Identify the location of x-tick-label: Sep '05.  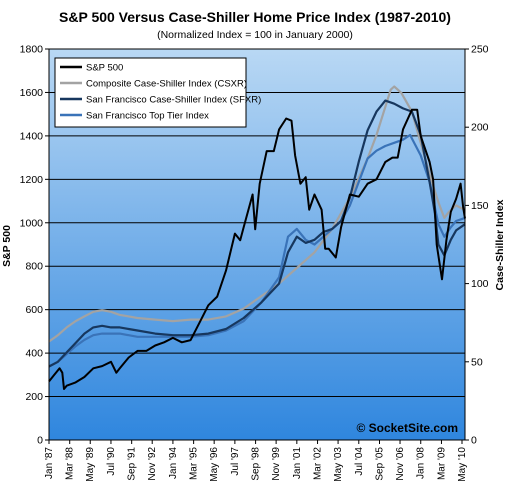
(379, 464).